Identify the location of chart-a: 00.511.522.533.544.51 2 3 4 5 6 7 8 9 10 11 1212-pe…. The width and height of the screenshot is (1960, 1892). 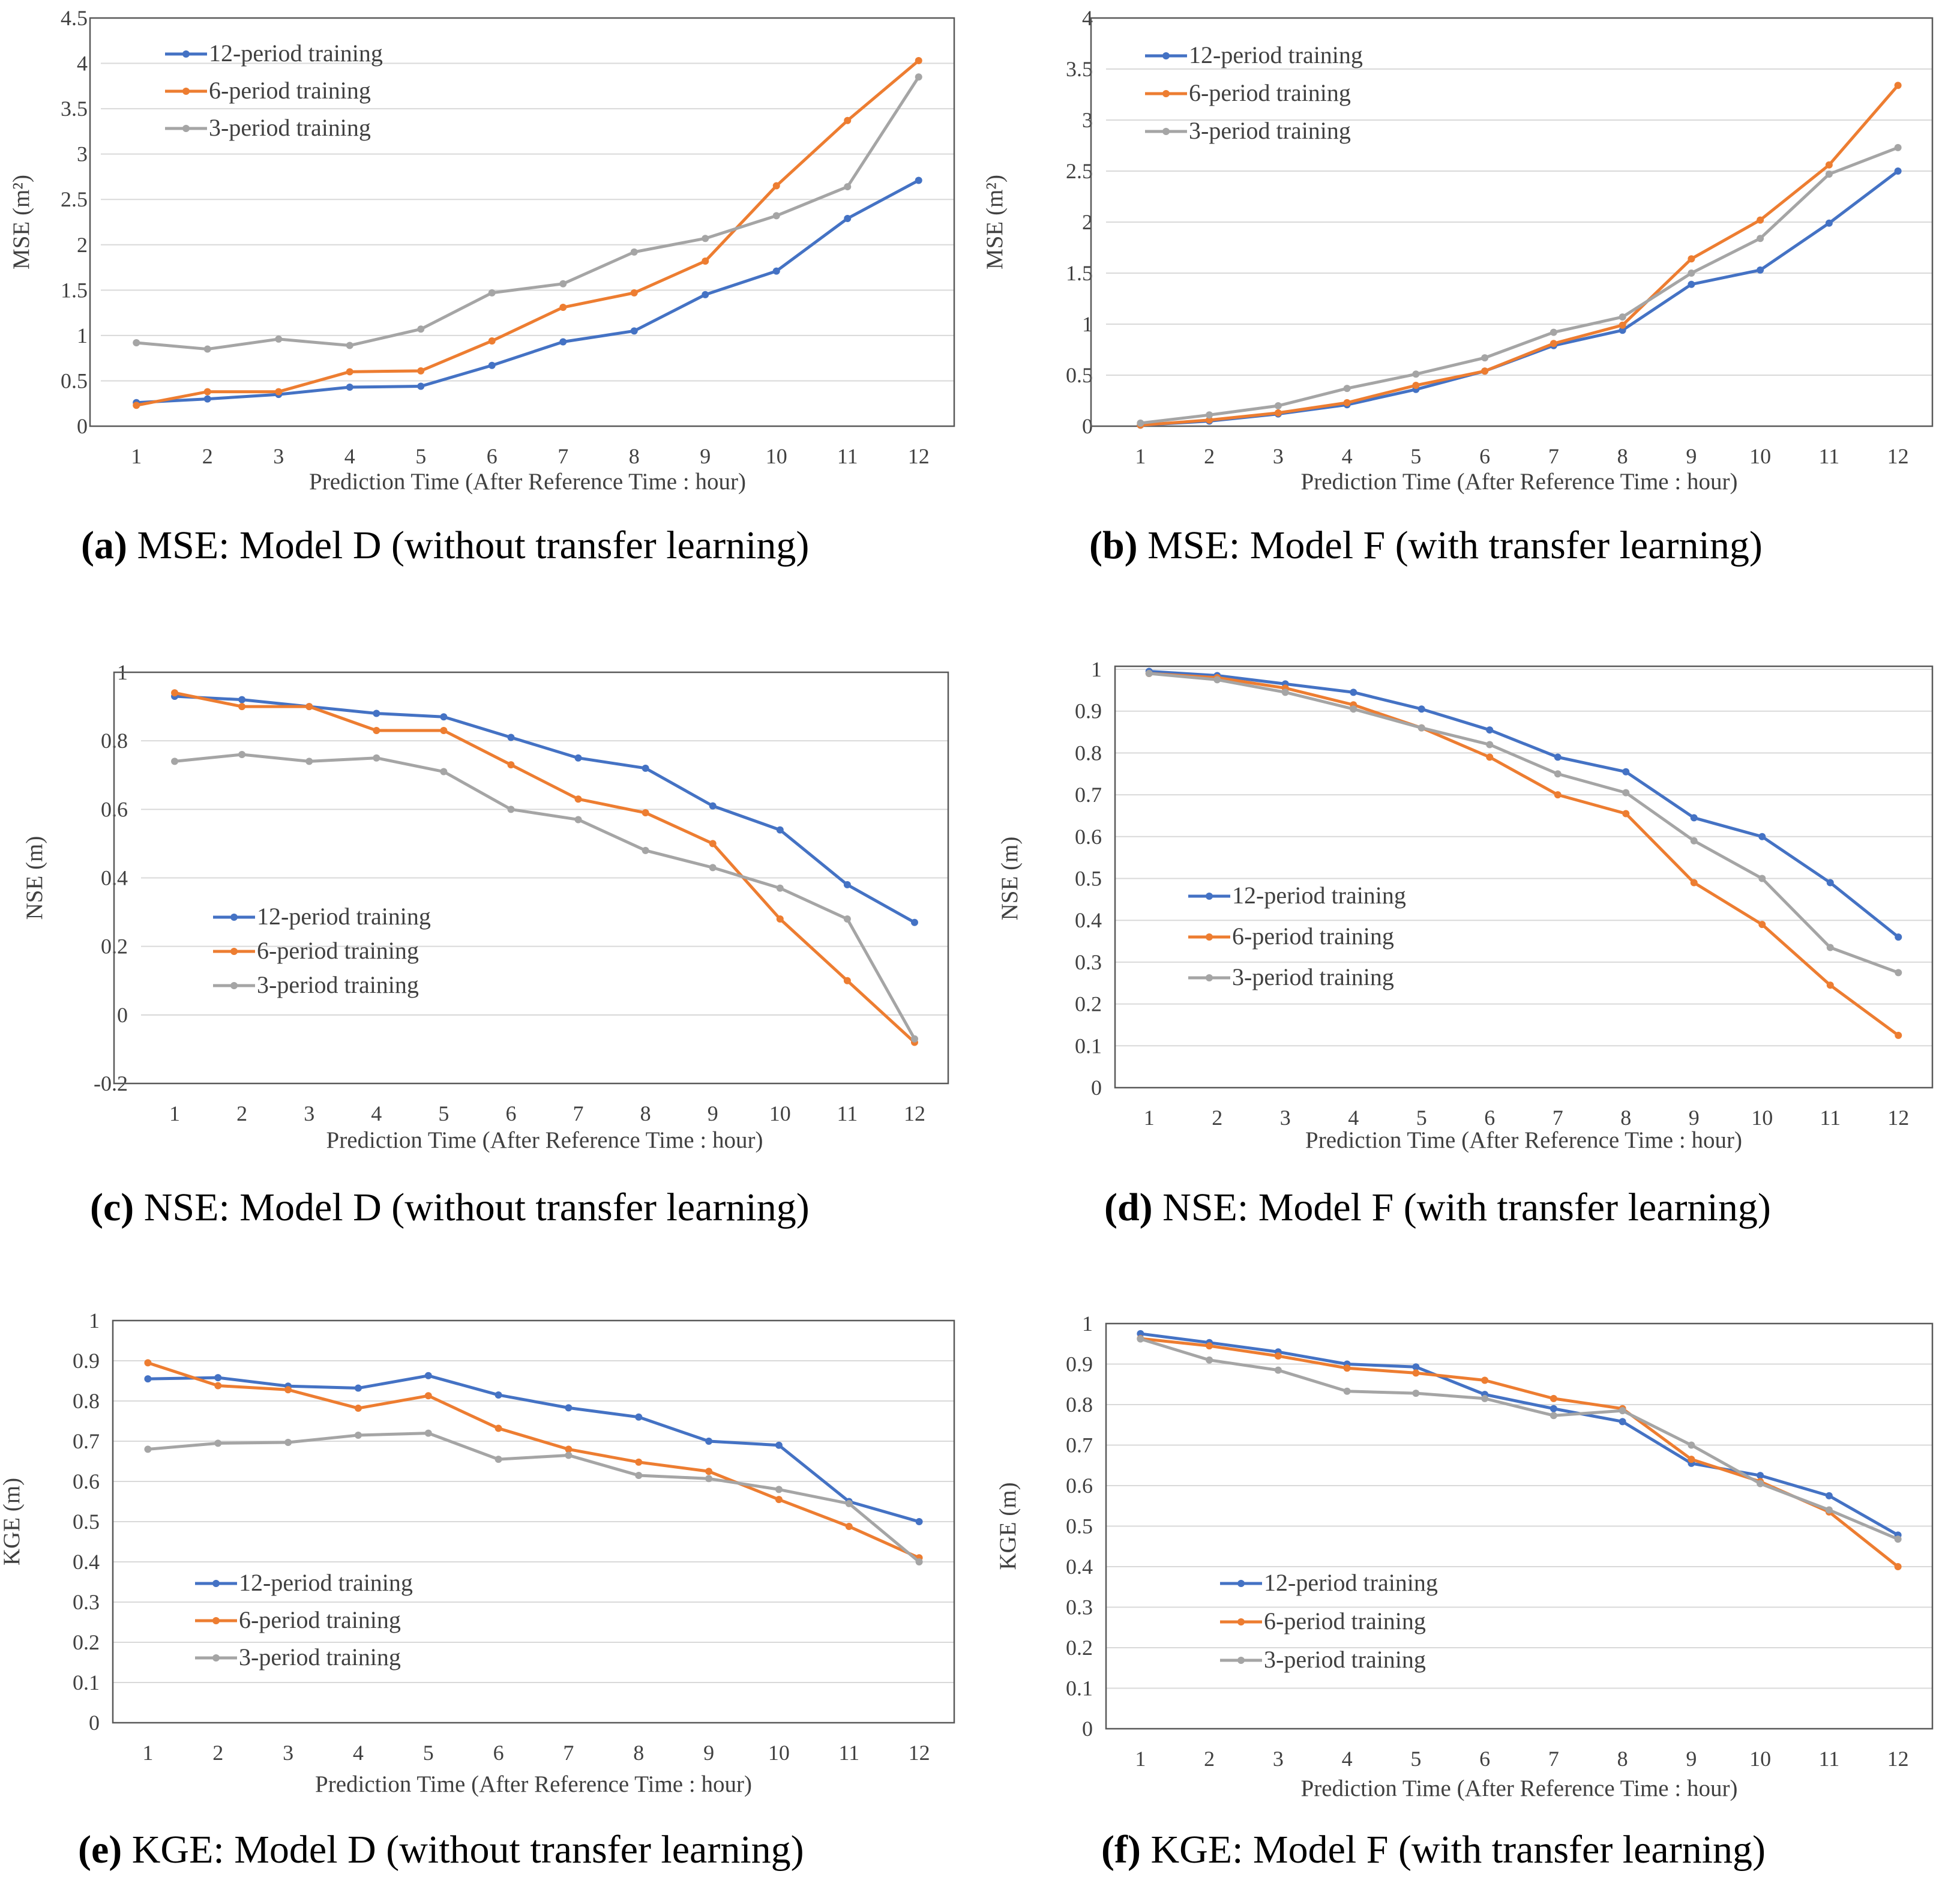
(481, 286).